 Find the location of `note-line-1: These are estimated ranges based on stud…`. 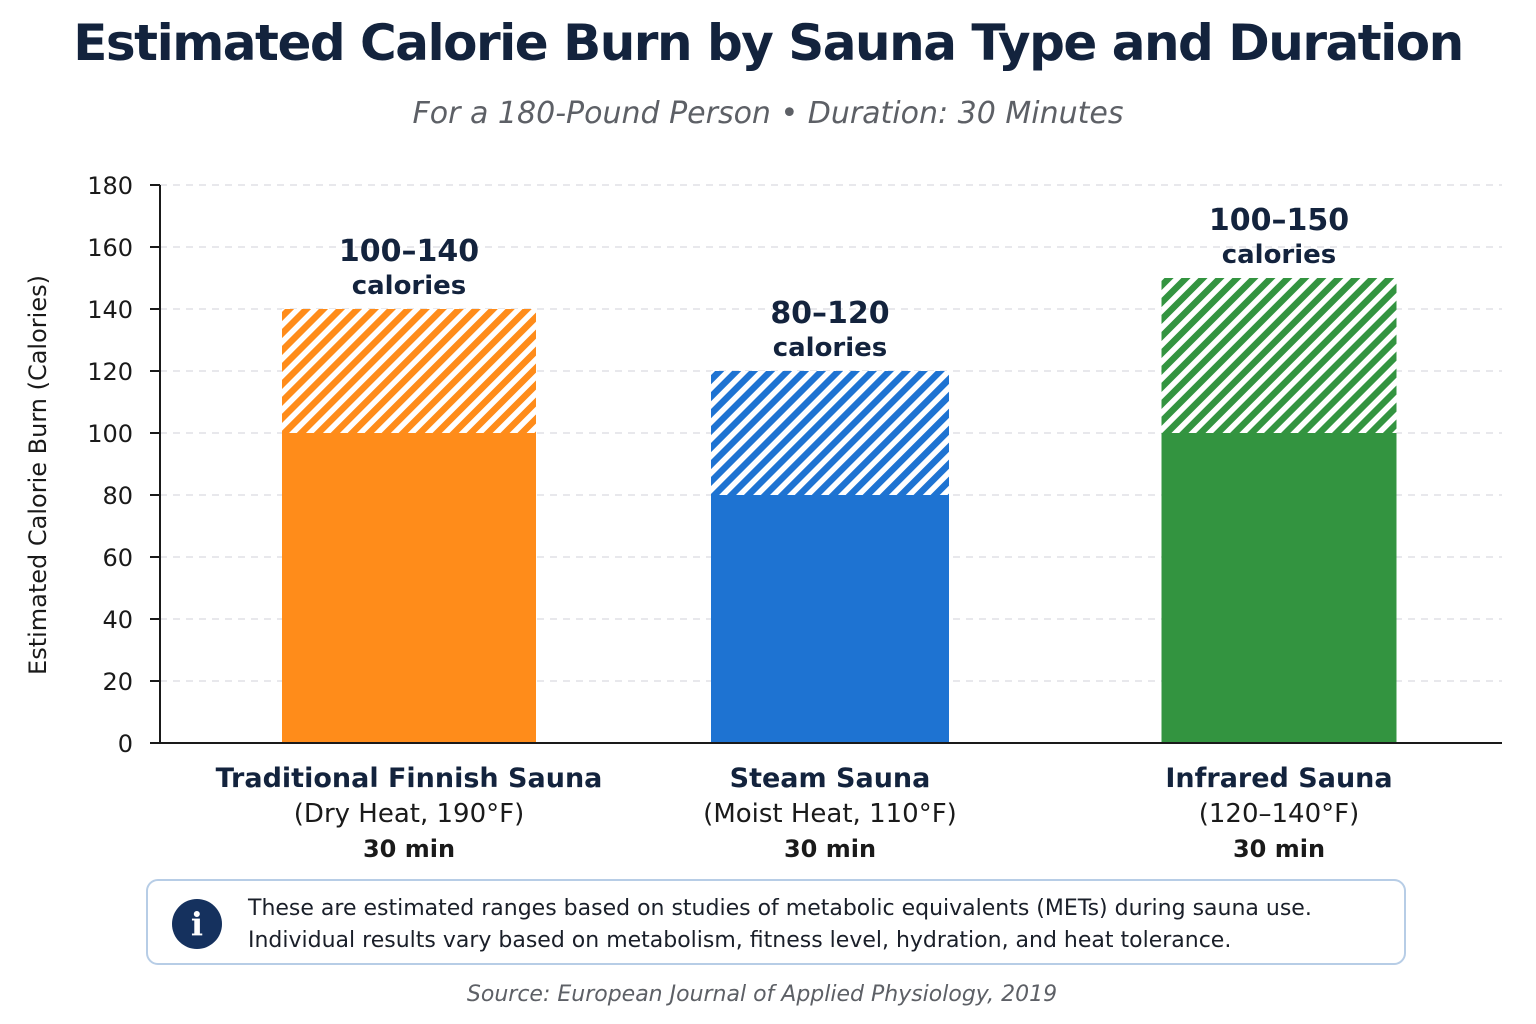

note-line-1: These are estimated ranges based on stud… is located at coordinates (780, 908).